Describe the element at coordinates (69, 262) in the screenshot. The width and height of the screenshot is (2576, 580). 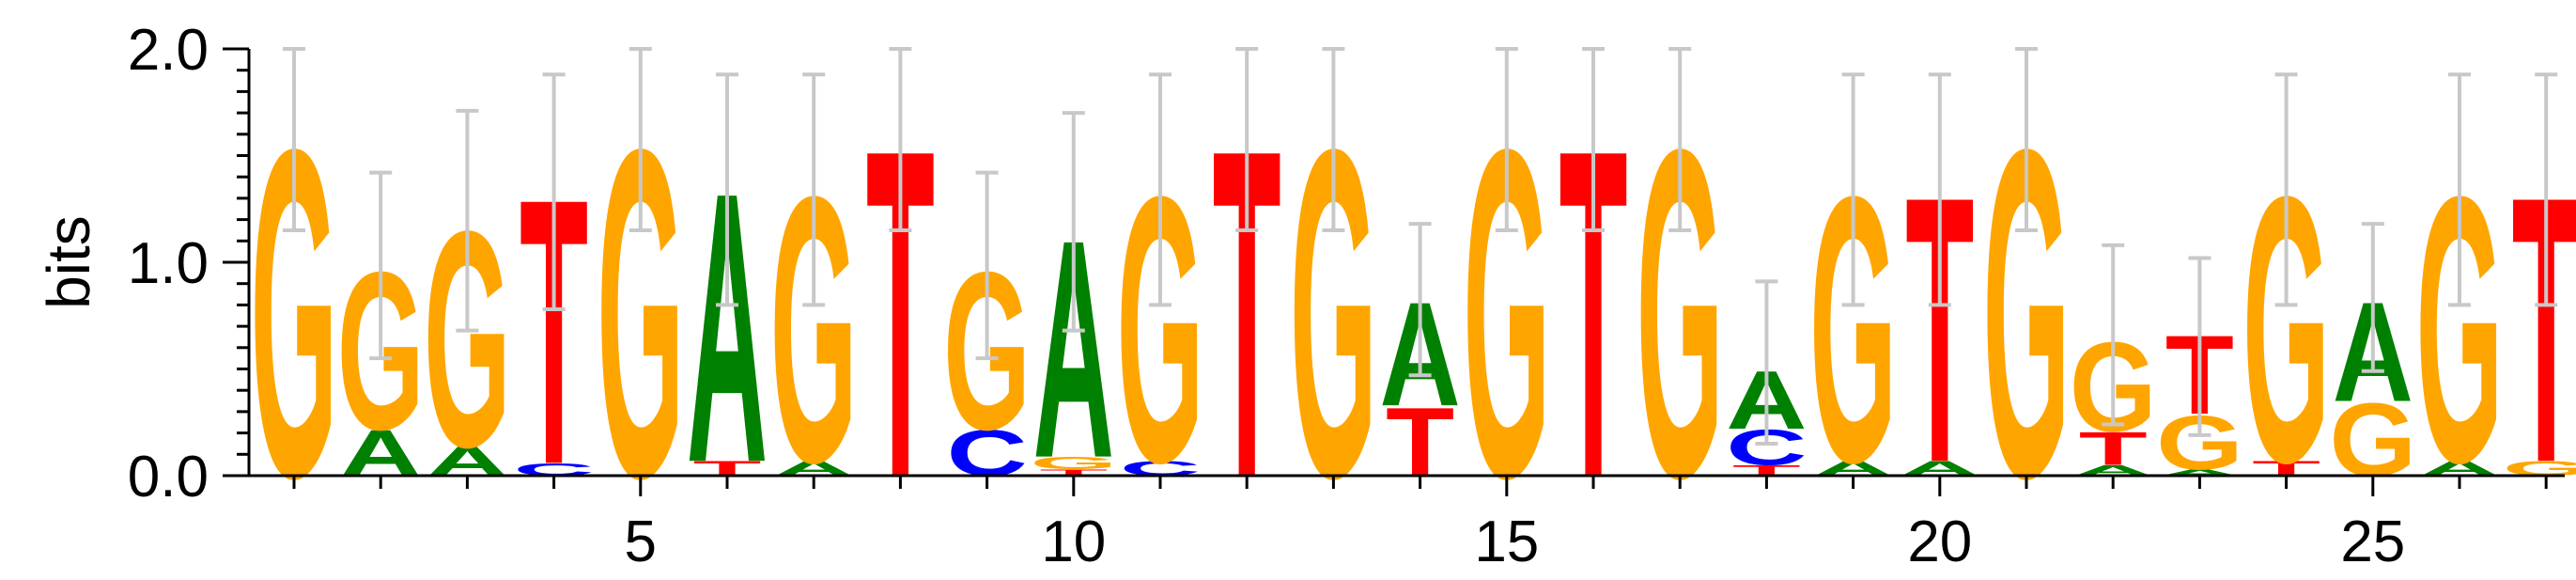
I see `y-axis-label: bits` at that location.